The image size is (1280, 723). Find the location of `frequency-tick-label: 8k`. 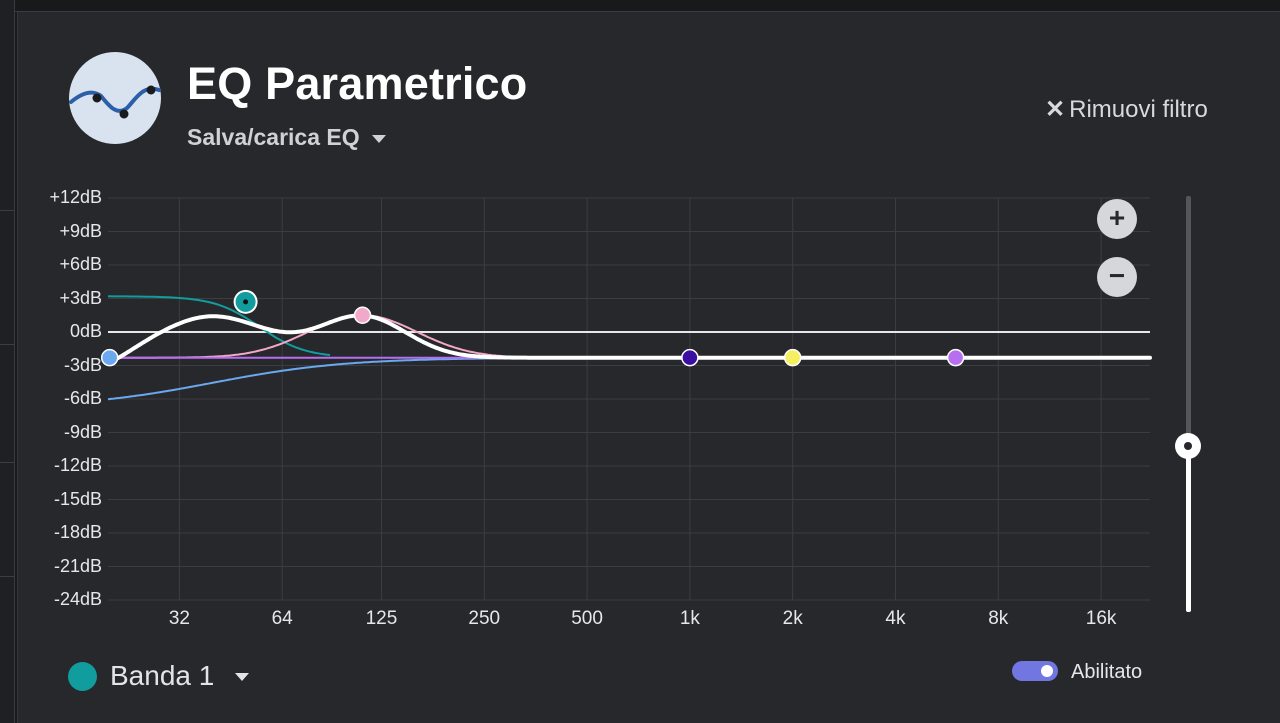

frequency-tick-label: 8k is located at coordinates (998, 618).